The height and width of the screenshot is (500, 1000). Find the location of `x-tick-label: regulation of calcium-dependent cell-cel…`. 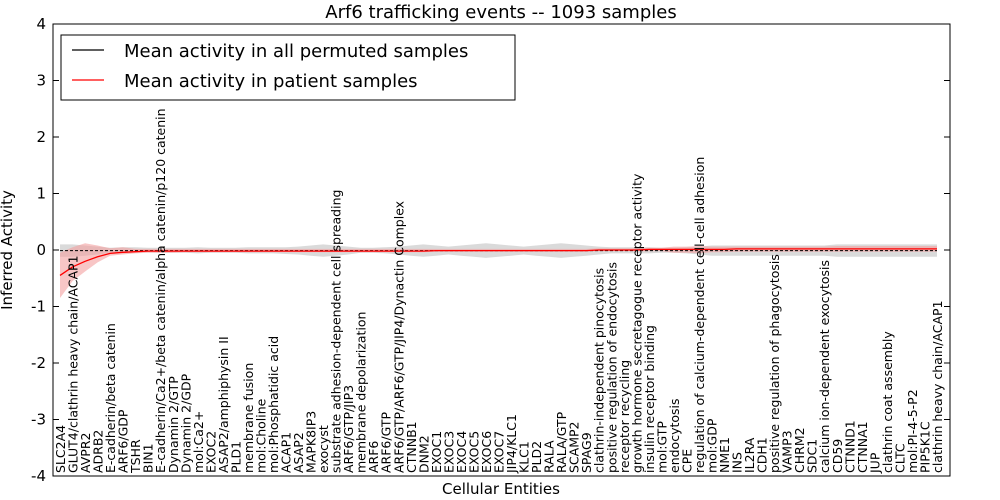

x-tick-label: regulation of calcium-dependent cell-cel… is located at coordinates (699, 315).